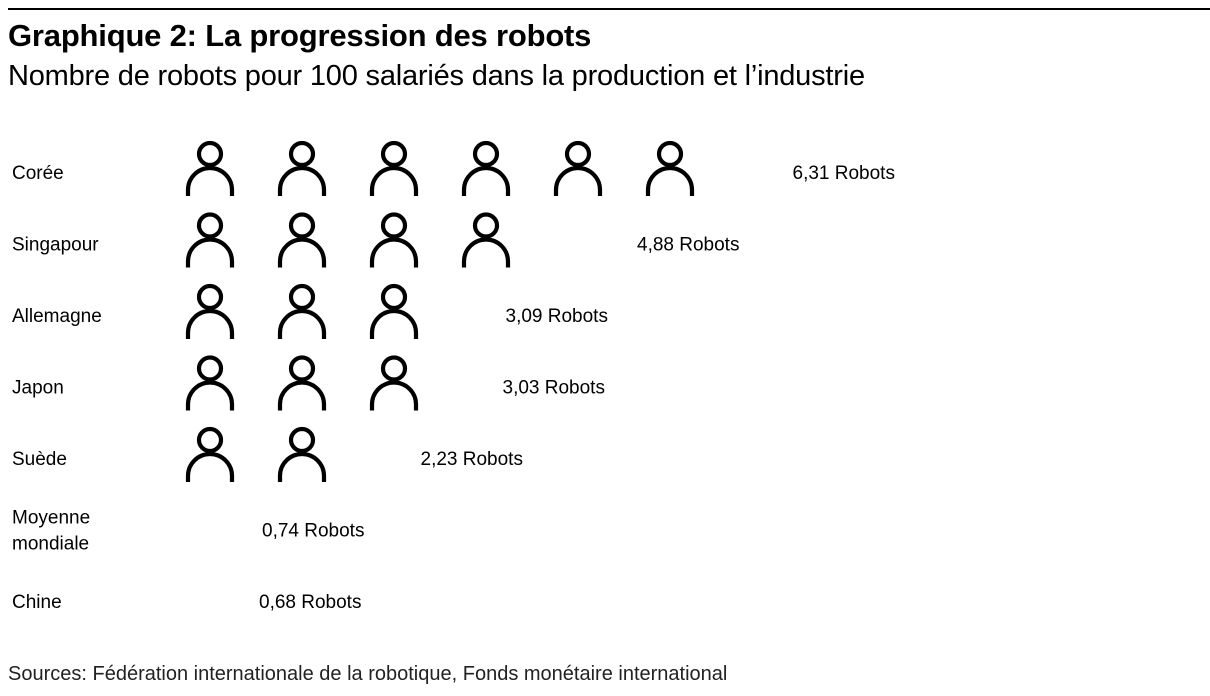  Describe the element at coordinates (37, 602) in the screenshot. I see `category-label: Chine` at that location.